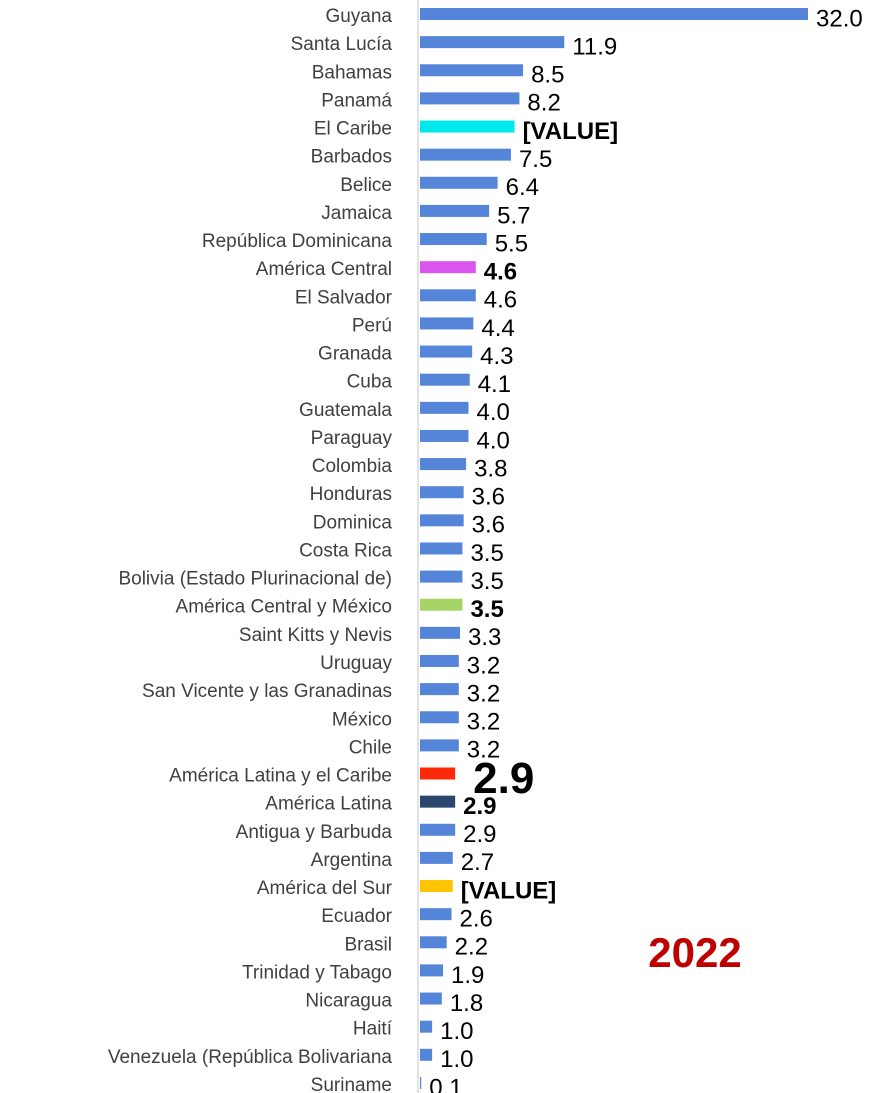 The width and height of the screenshot is (871, 1093). What do you see at coordinates (571, 131) in the screenshot?
I see `data-label: [VALUE]` at bounding box center [571, 131].